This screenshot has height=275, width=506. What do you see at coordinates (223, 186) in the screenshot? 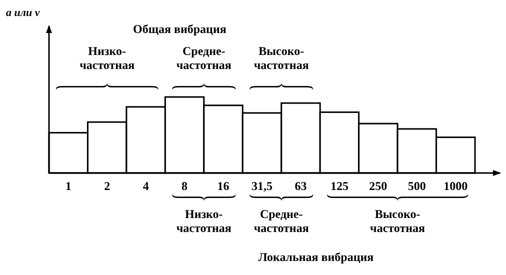
I see `x-tick-label: 16` at bounding box center [223, 186].